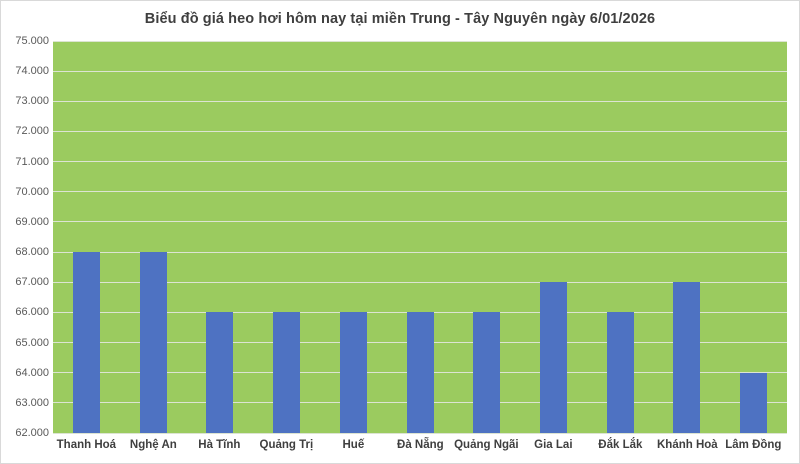  I want to click on y-tick-label: 71.000, so click(32, 161).